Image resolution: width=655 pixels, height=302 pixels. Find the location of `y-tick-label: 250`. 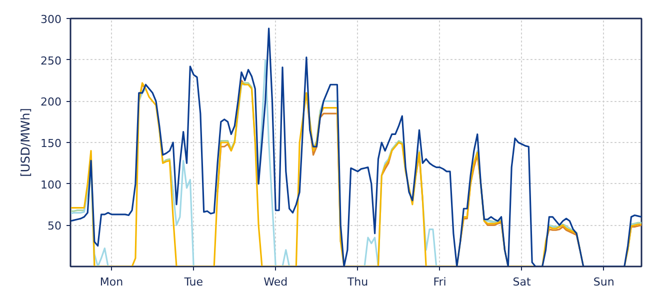

y-tick-label: 250 is located at coordinates (51, 61).